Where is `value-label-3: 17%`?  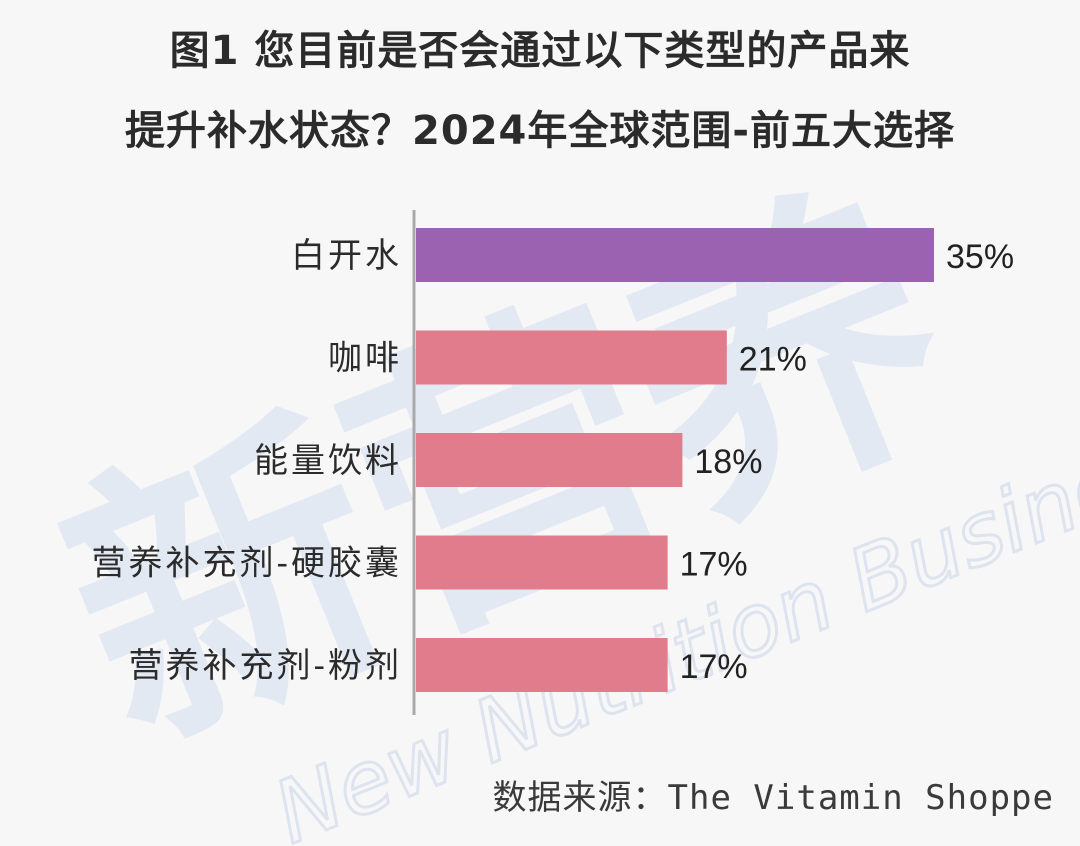 value-label-3: 17% is located at coordinates (714, 565).